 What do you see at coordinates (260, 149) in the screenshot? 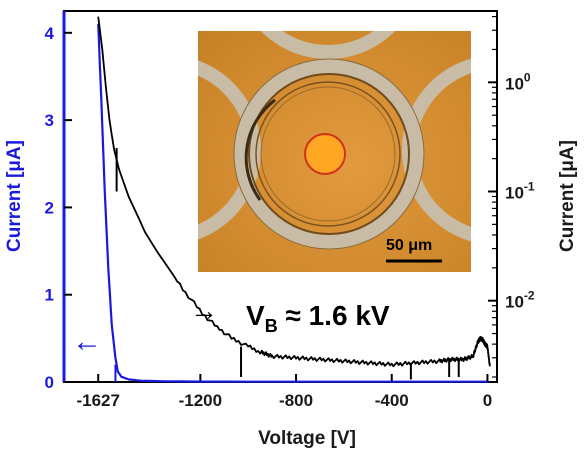
I see `inset-shadow-arc` at bounding box center [260, 149].